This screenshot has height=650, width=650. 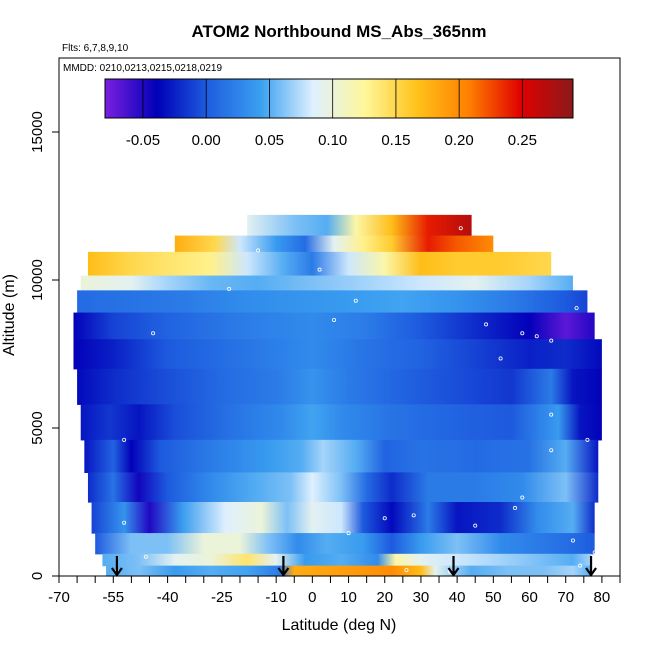 What do you see at coordinates (493, 597) in the screenshot?
I see `x-tick-label: 50` at bounding box center [493, 597].